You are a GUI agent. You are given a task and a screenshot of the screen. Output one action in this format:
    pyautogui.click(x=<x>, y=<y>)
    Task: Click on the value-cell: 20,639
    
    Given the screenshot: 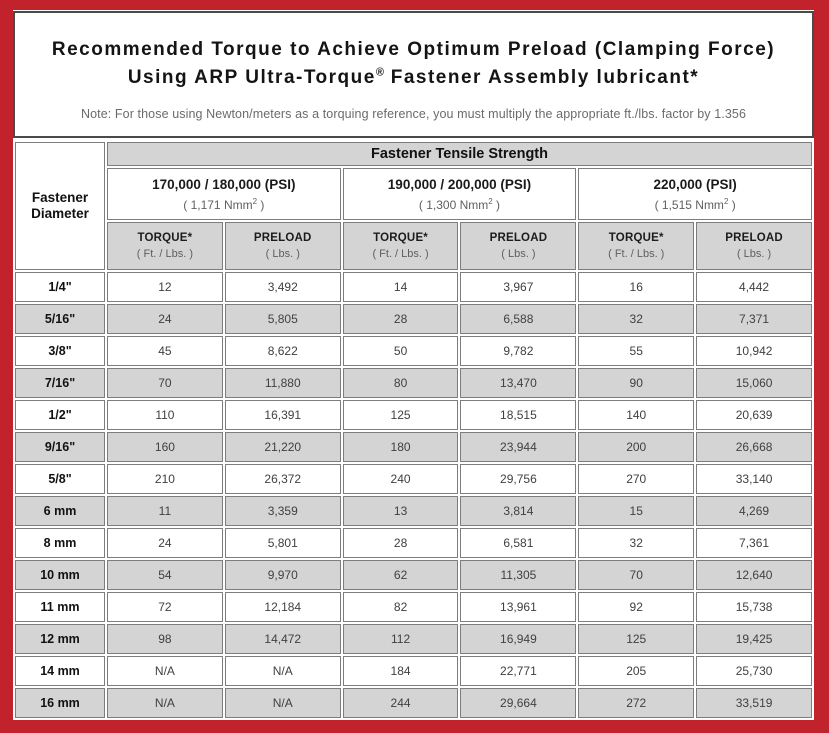 What is the action you would take?
    pyautogui.click(x=754, y=415)
    